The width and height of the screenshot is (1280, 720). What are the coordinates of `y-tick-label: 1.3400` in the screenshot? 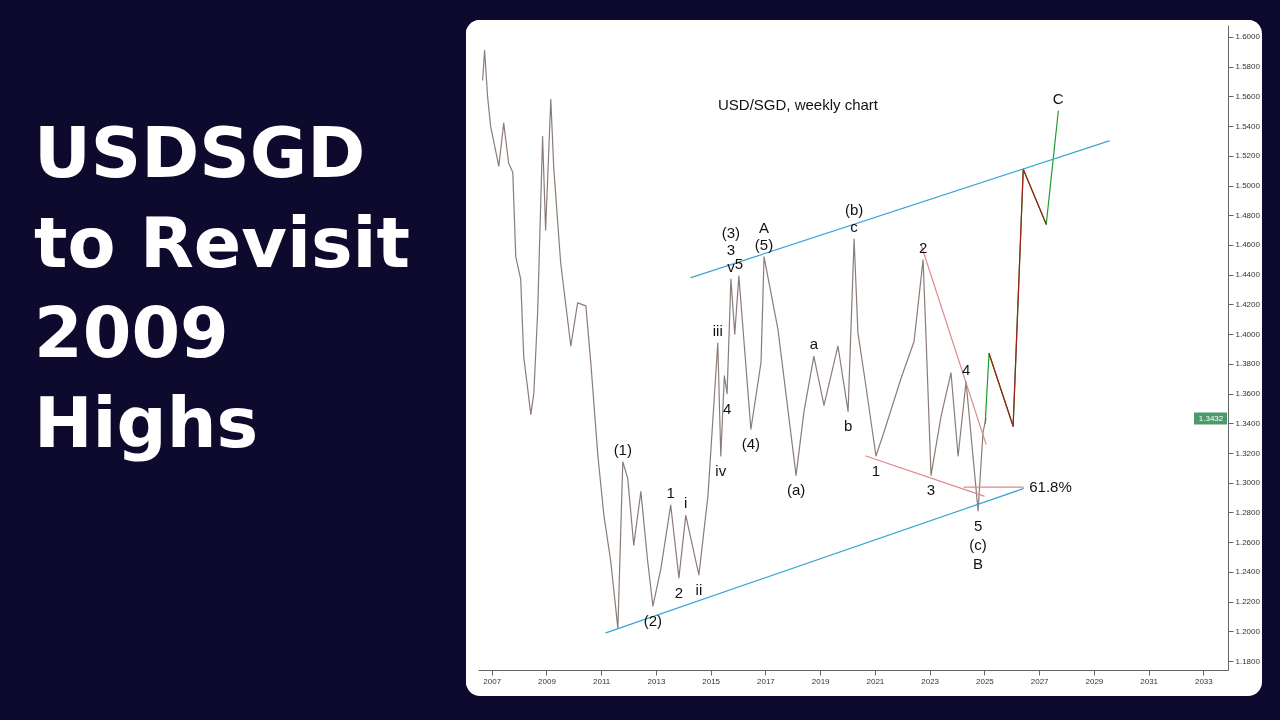 It's located at (1248, 423).